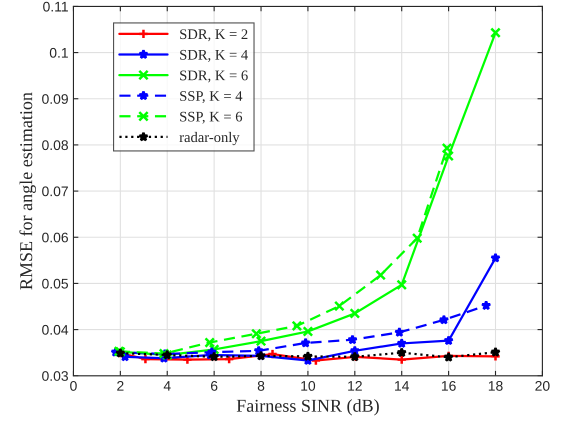 The height and width of the screenshot is (427, 565). I want to click on x-tick-label: 14, so click(402, 386).